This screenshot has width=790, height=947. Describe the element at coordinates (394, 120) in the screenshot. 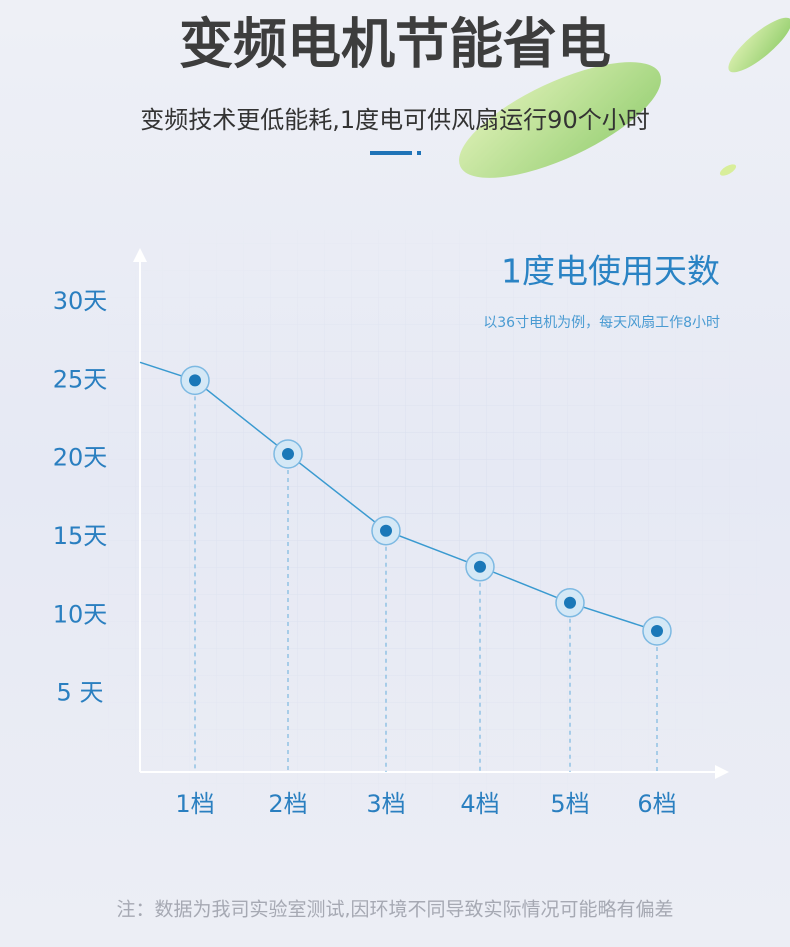

I see `page-subtitle: 变频技术更低能耗,1度电可供风扇运行90个小时` at that location.